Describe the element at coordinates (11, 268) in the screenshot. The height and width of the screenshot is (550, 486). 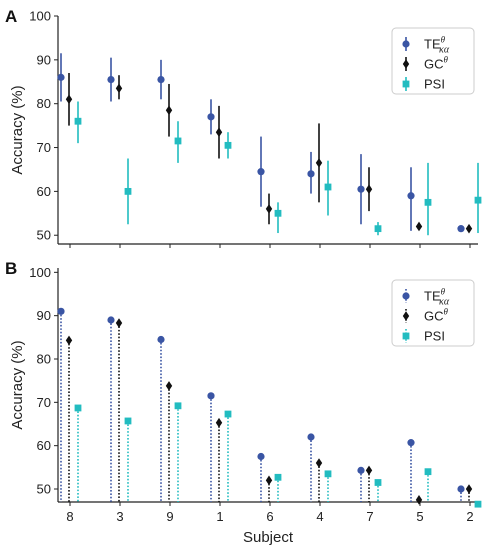
I see `panel-letter: B` at that location.